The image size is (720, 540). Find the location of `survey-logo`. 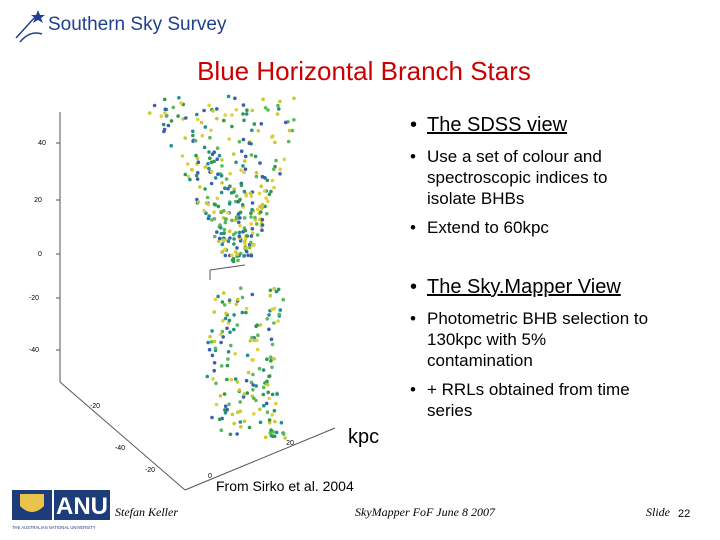

survey-logo is located at coordinates (30, 26).